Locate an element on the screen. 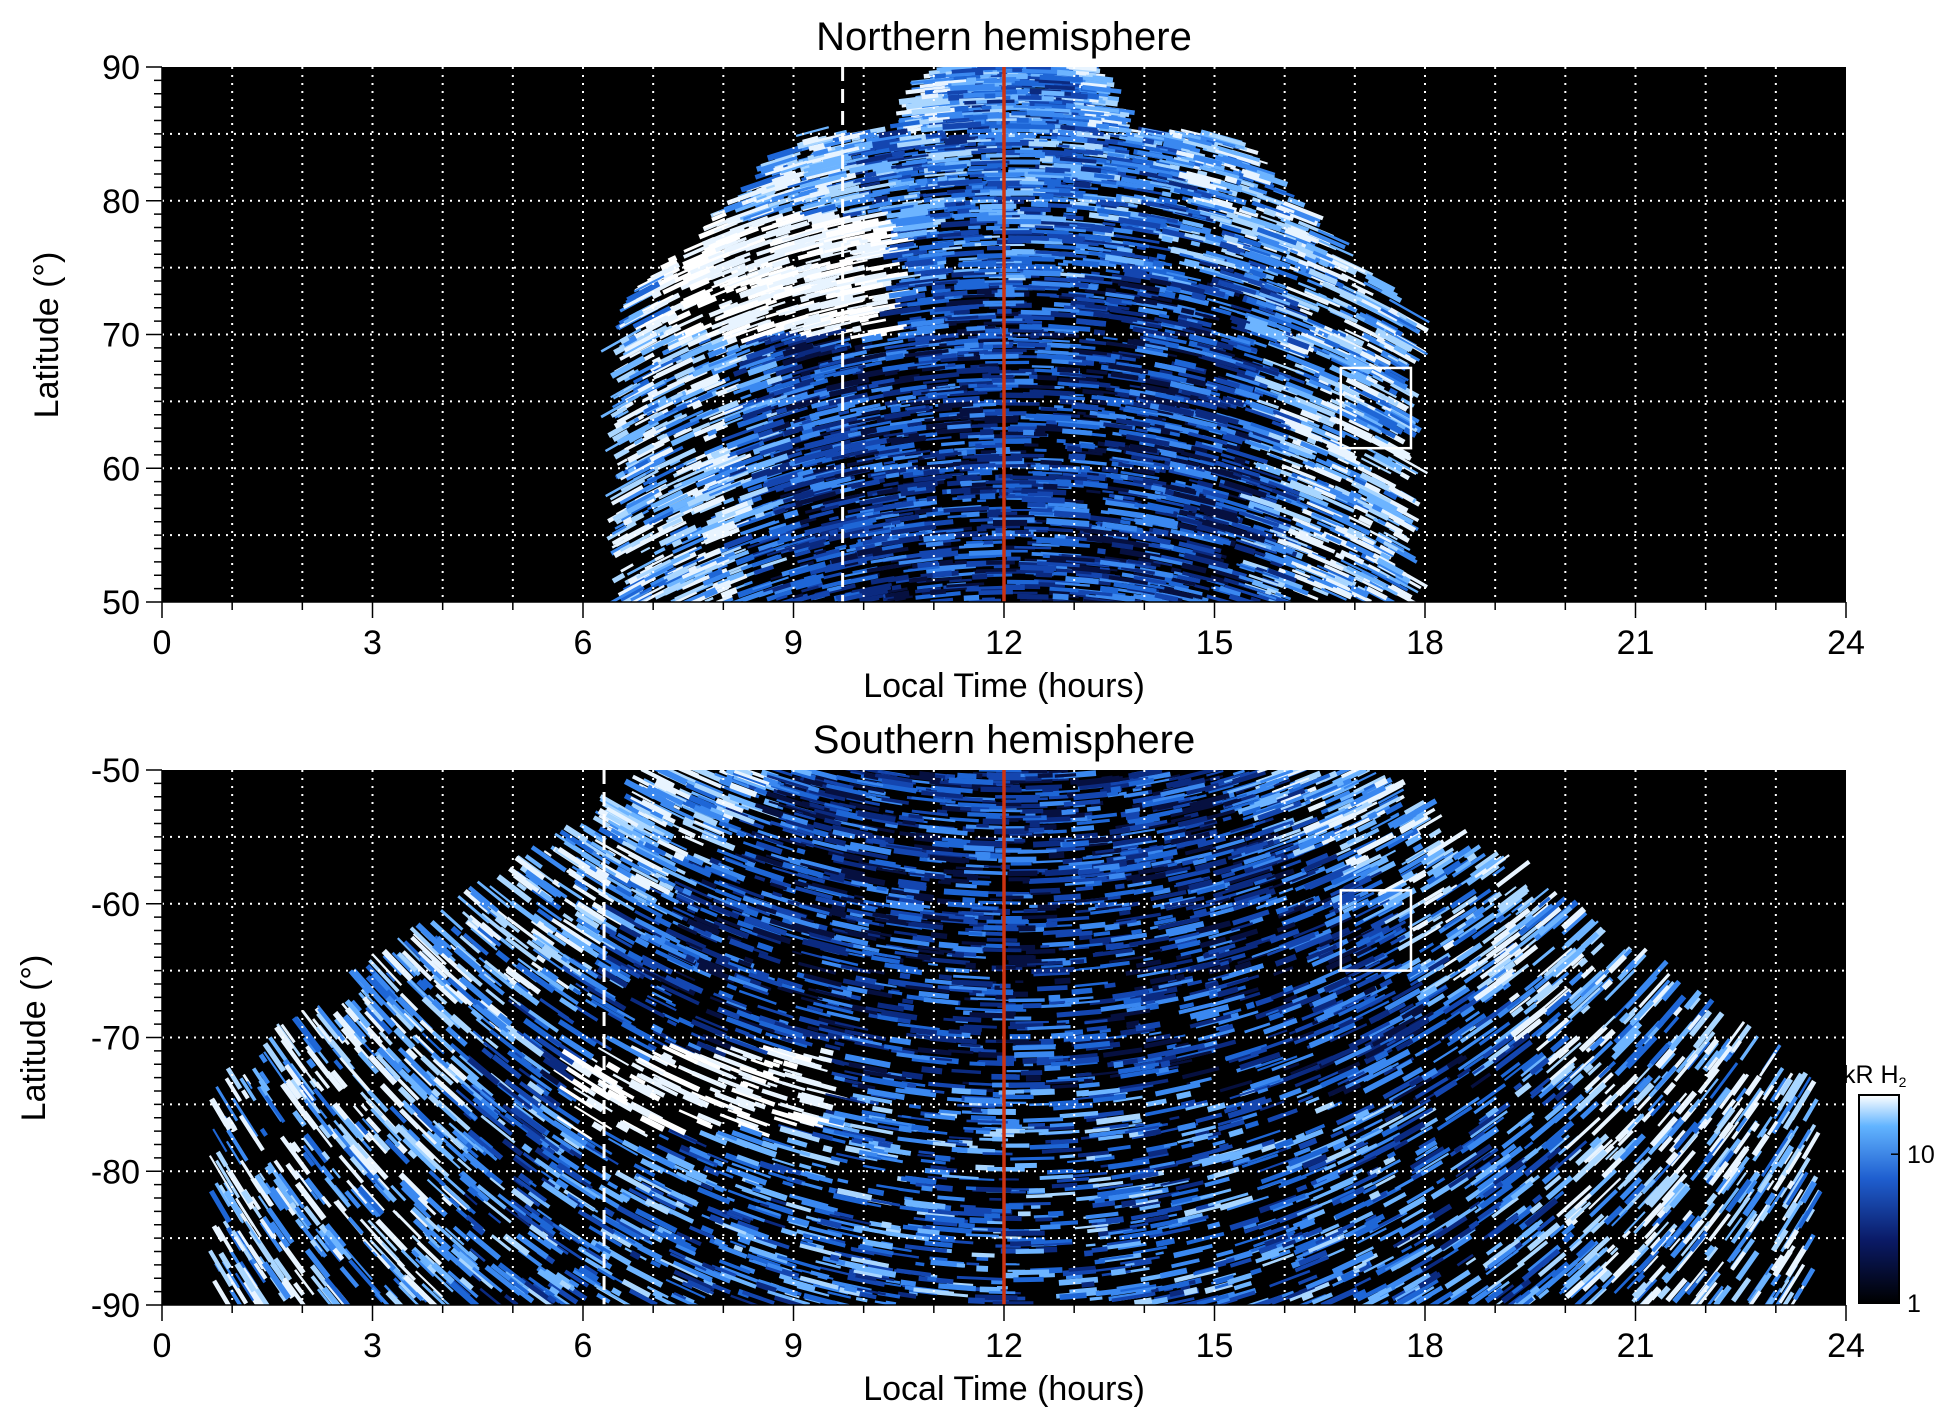 The image size is (1950, 1423). north-title: Northern hemisphere is located at coordinates (1004, 37).